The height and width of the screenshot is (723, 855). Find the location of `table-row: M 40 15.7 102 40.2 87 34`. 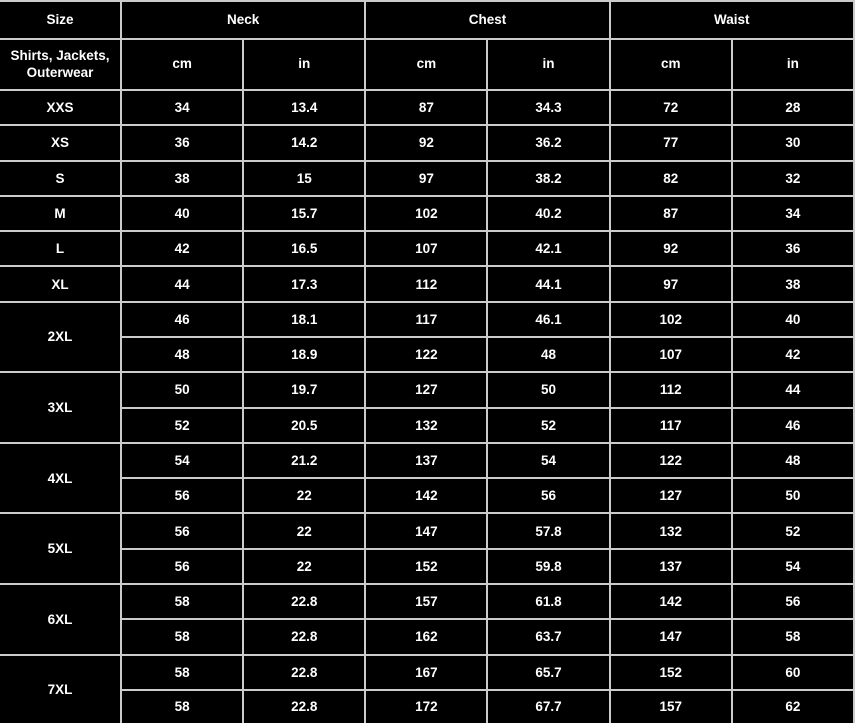

table-row: M 40 15.7 102 40.2 87 34 is located at coordinates (427, 213).